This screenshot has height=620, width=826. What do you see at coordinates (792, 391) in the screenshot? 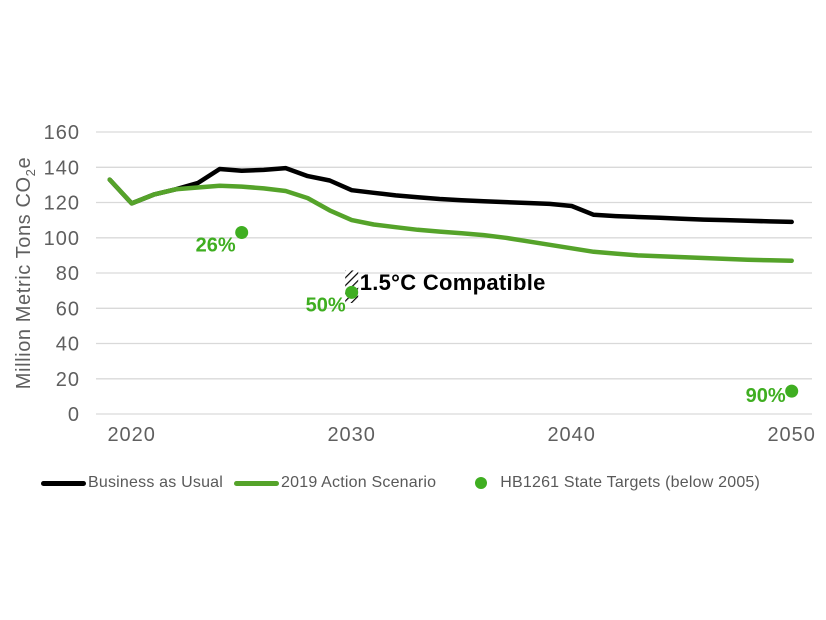
I see `target-dot-2050` at bounding box center [792, 391].